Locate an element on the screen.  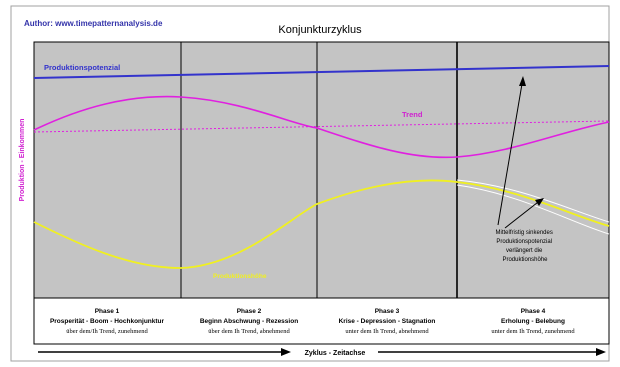
potential-curve is located at coordinates (321, 72).